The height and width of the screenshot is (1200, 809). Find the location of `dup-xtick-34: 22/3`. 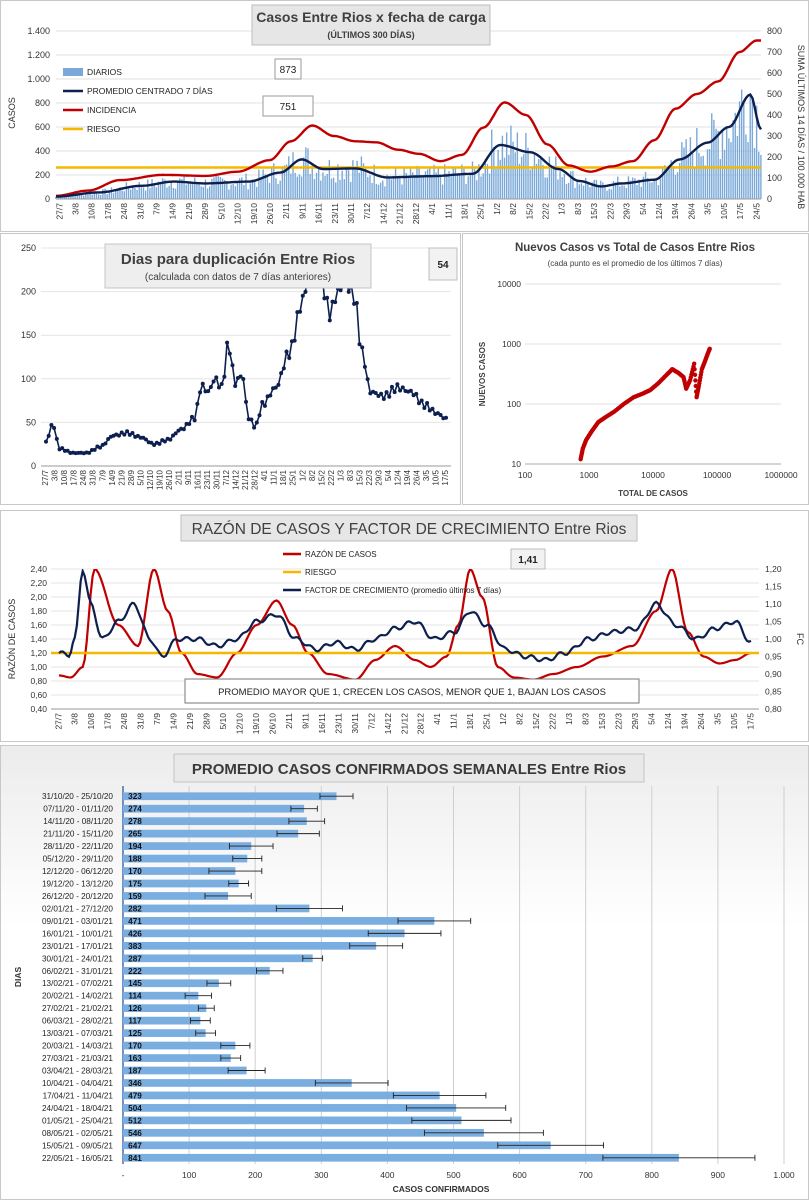

dup-xtick-34: 22/3 is located at coordinates (369, 477).